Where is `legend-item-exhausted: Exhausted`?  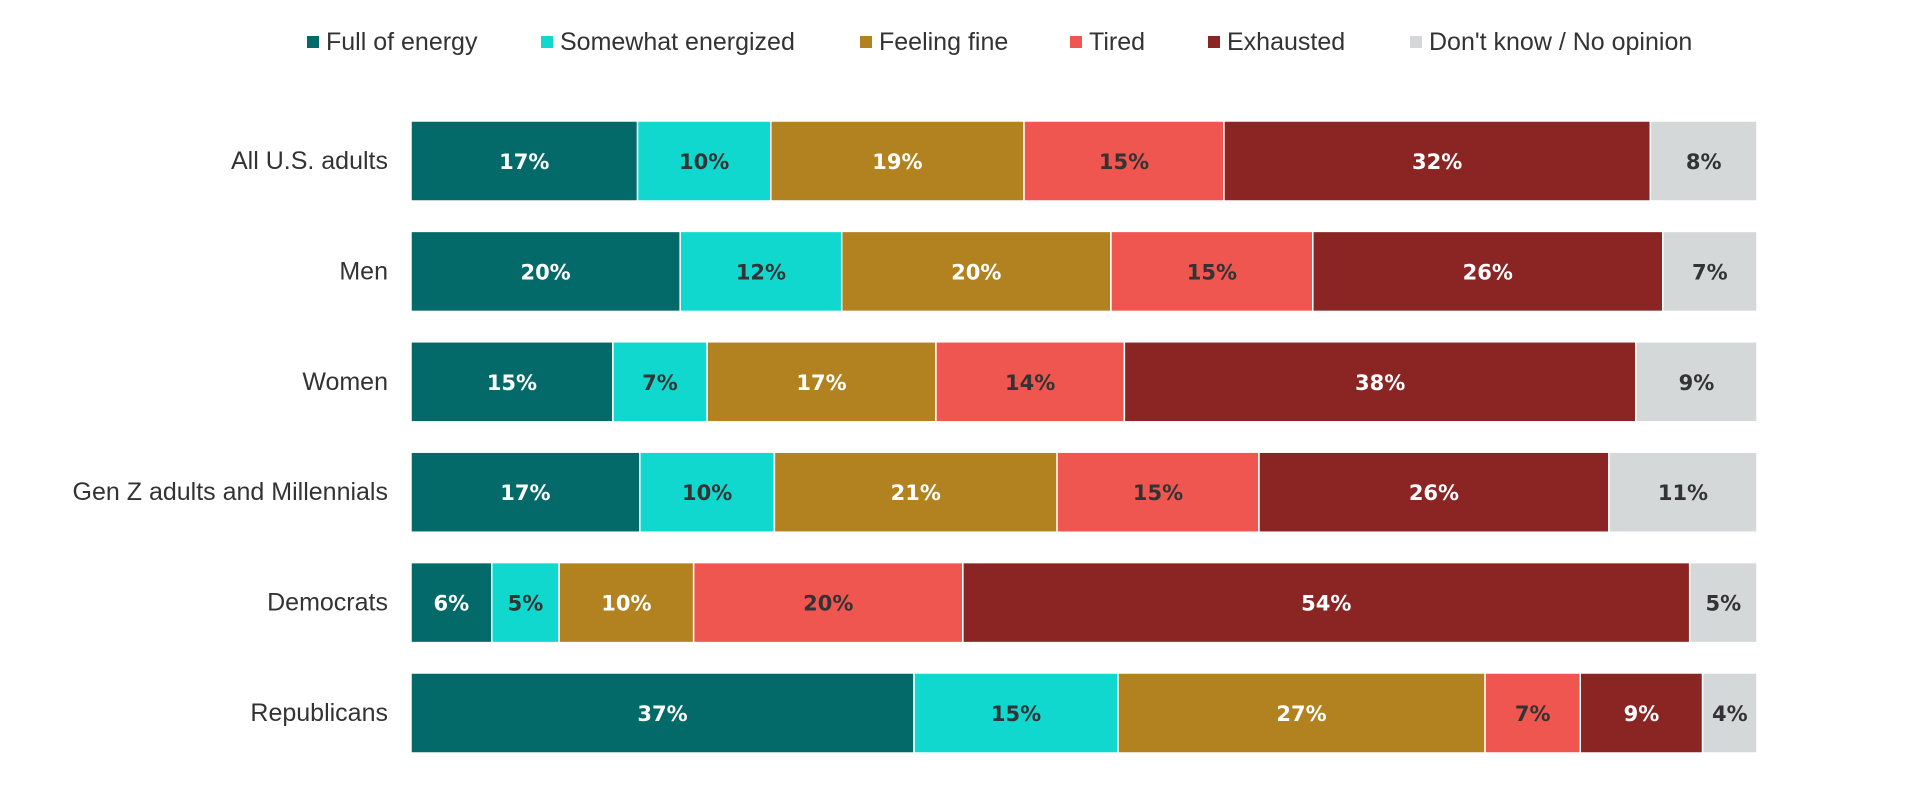
legend-item-exhausted: Exhausted is located at coordinates (1276, 42).